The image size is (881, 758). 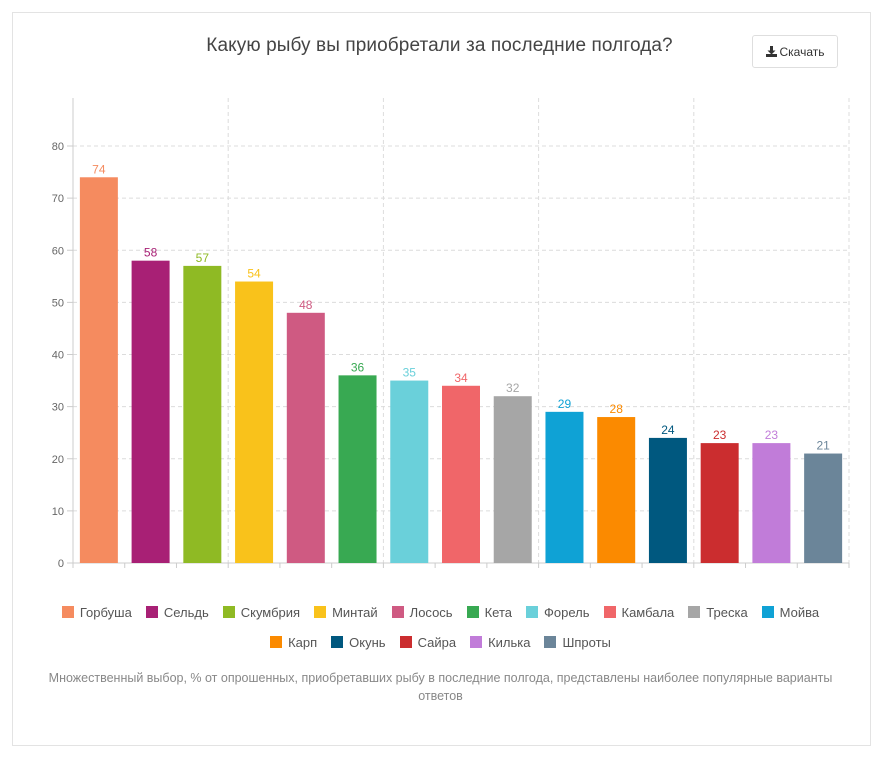 I want to click on data-label: 34, so click(x=461, y=378).